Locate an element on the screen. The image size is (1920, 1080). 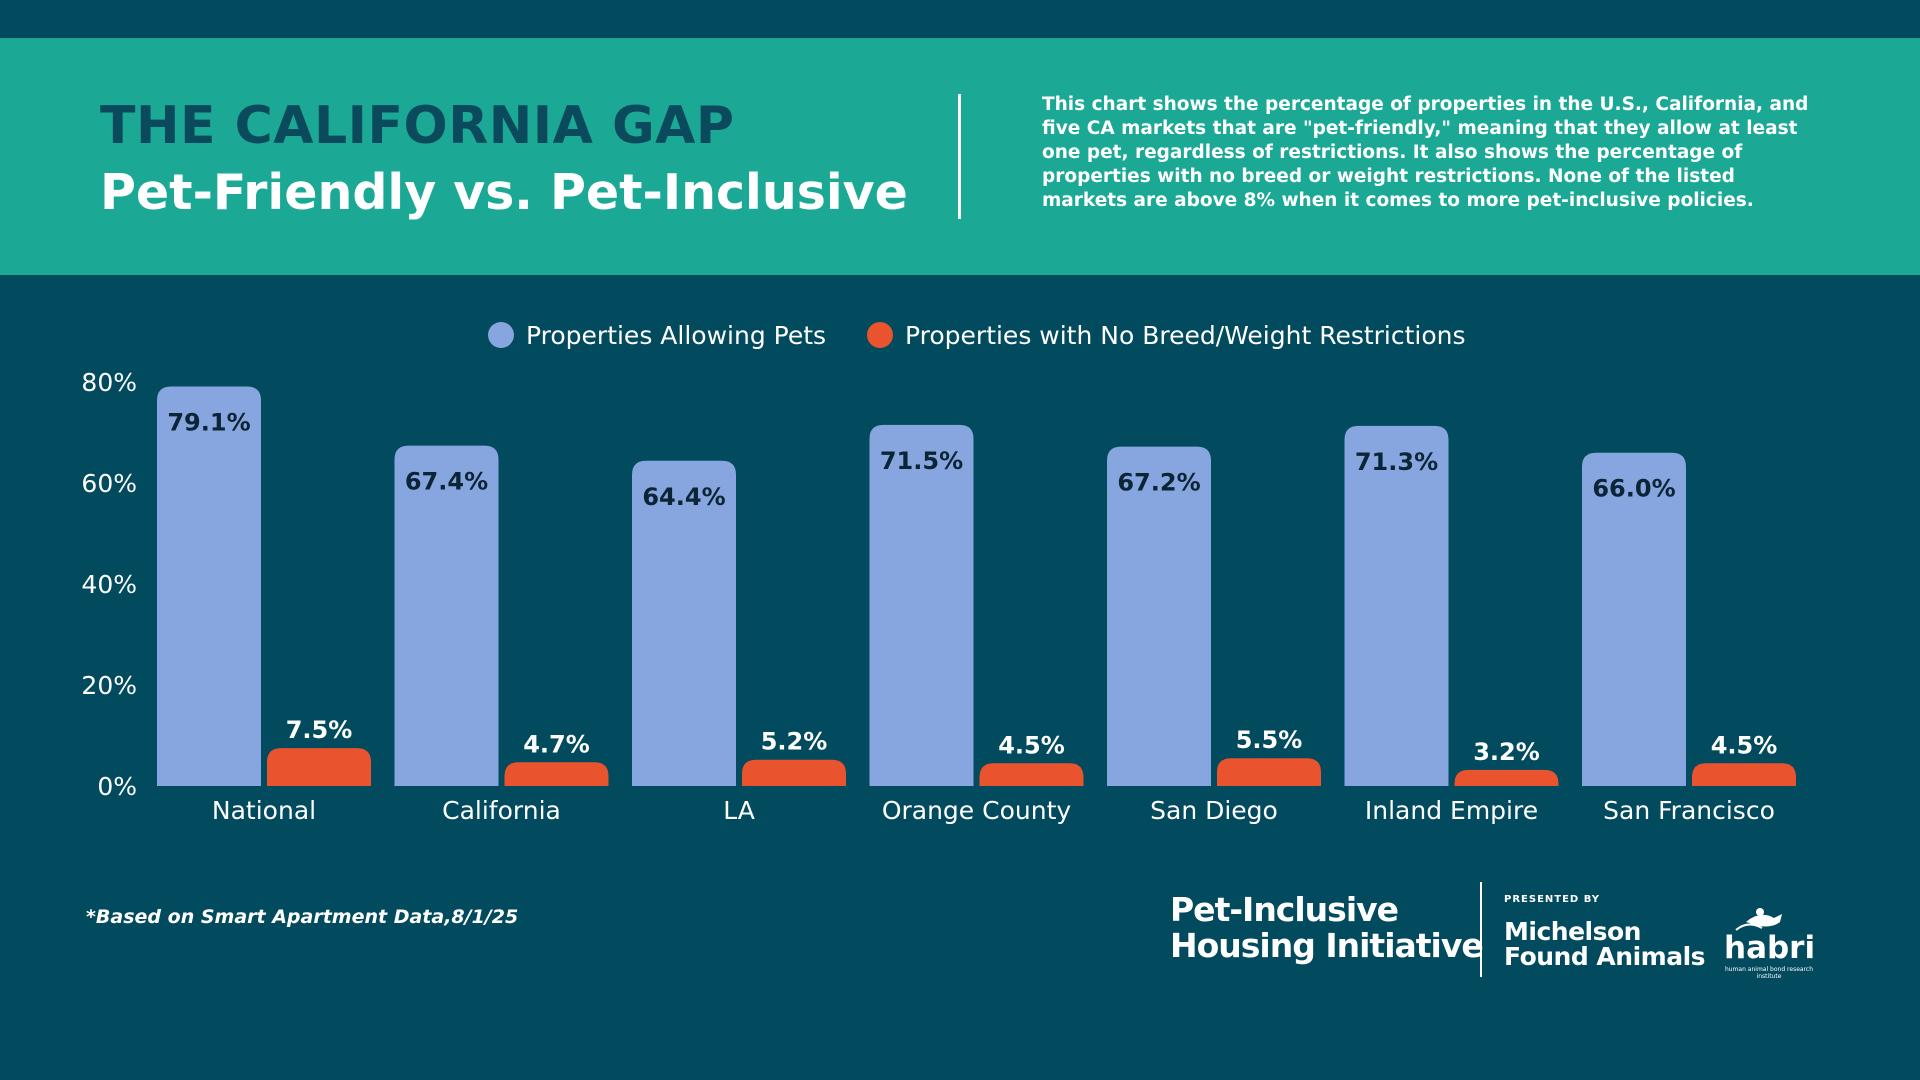
habri-wordmark: habri is located at coordinates (1770, 948).